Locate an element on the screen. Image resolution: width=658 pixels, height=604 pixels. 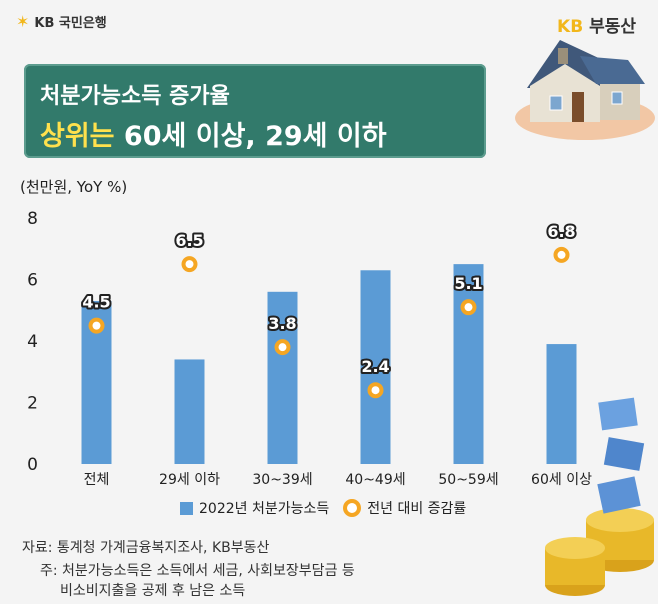
x-tick-label: 전체 is located at coordinates (97, 480).